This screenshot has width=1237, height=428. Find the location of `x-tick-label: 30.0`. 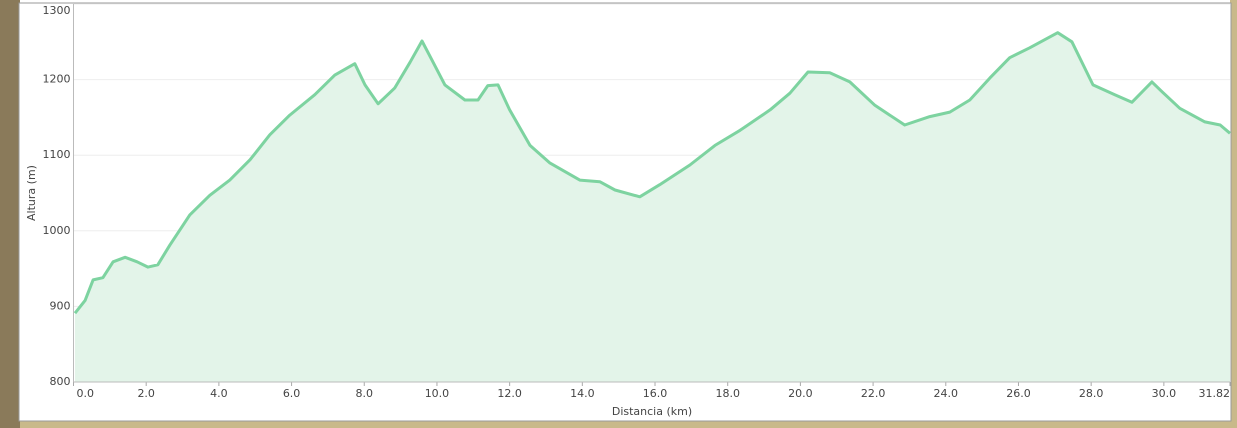

x-tick-label: 30.0 is located at coordinates (1164, 393).